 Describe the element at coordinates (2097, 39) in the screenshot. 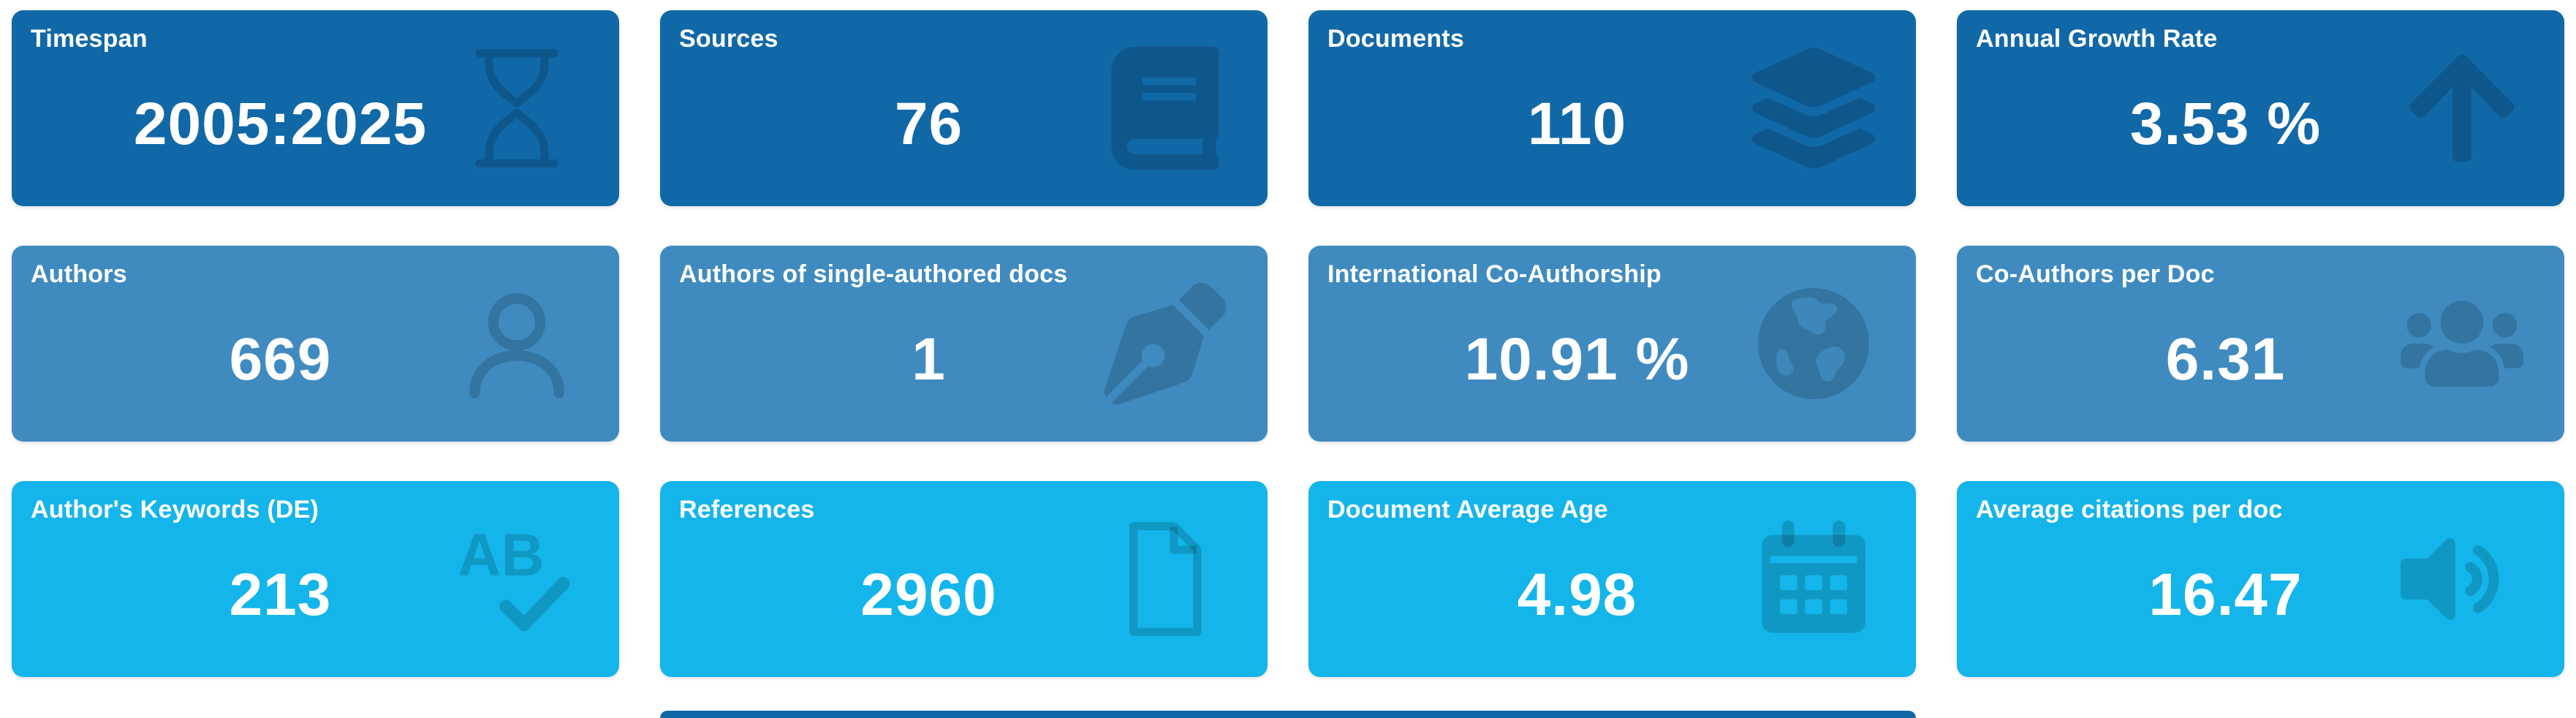

I see `stat-card-title: Annual Growth Rate` at that location.